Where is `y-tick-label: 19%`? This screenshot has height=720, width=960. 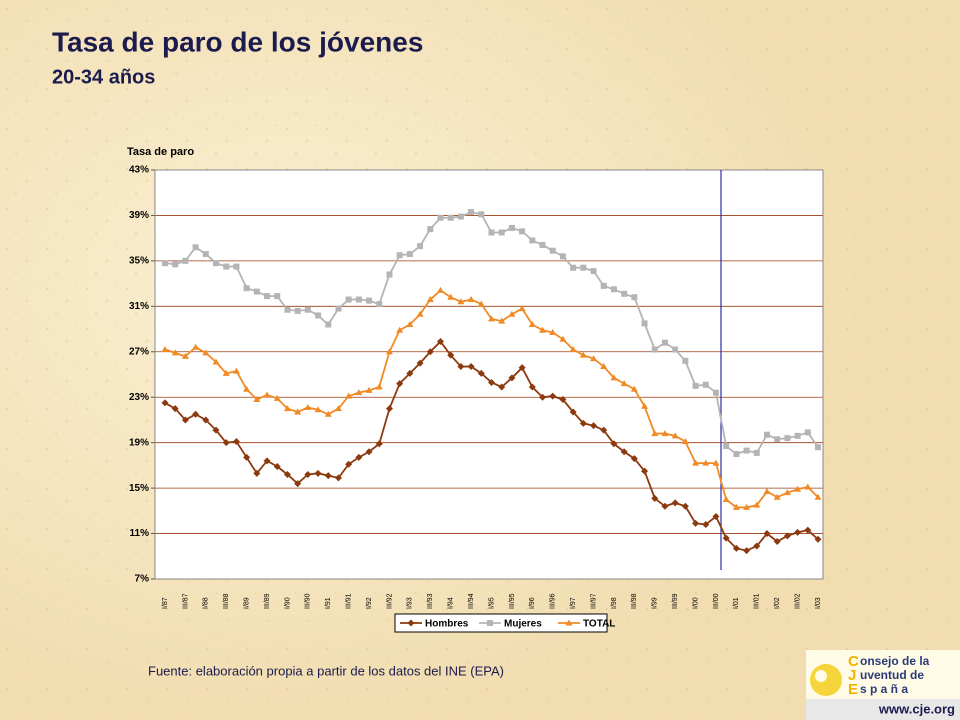 y-tick-label: 19% is located at coordinates (139, 442).